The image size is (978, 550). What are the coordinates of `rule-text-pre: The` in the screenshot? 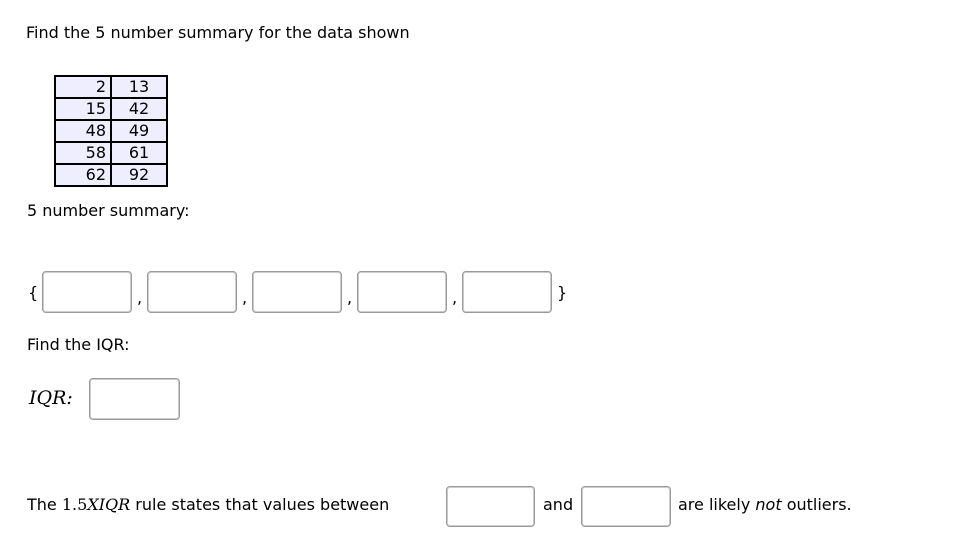 It's located at (42, 504).